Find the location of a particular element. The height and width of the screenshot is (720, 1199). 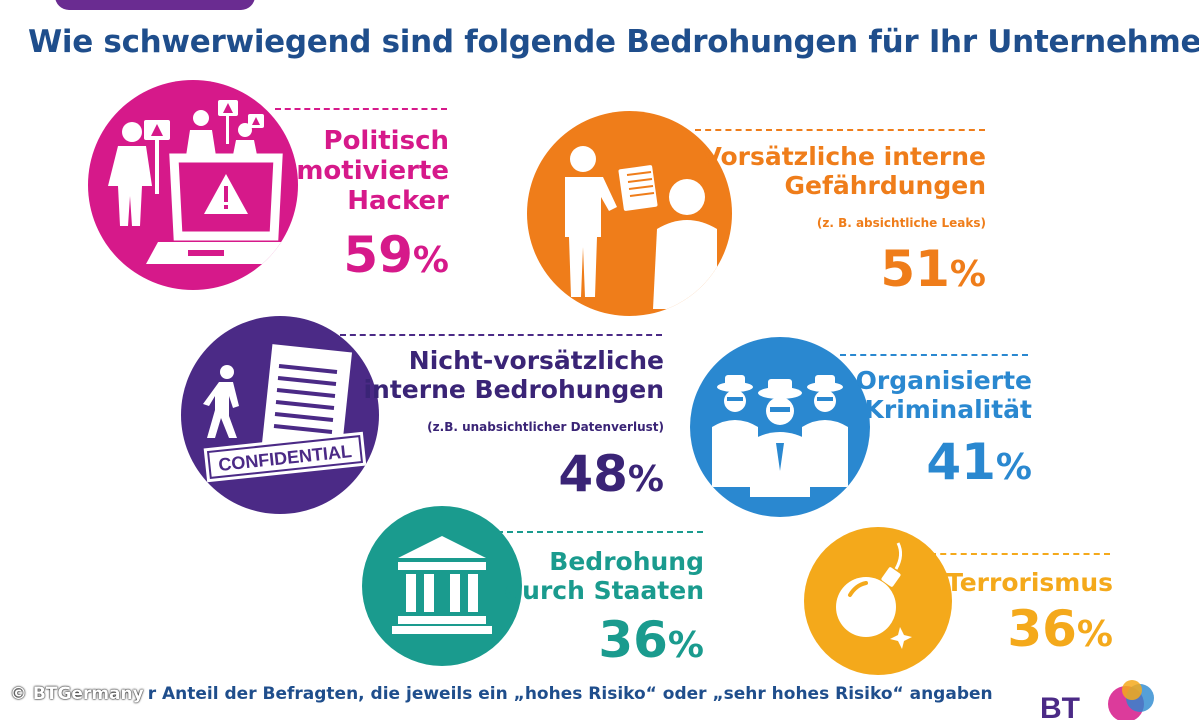

political-hacker-label: Politisch motivierte Hacker is located at coordinates (372, 171).